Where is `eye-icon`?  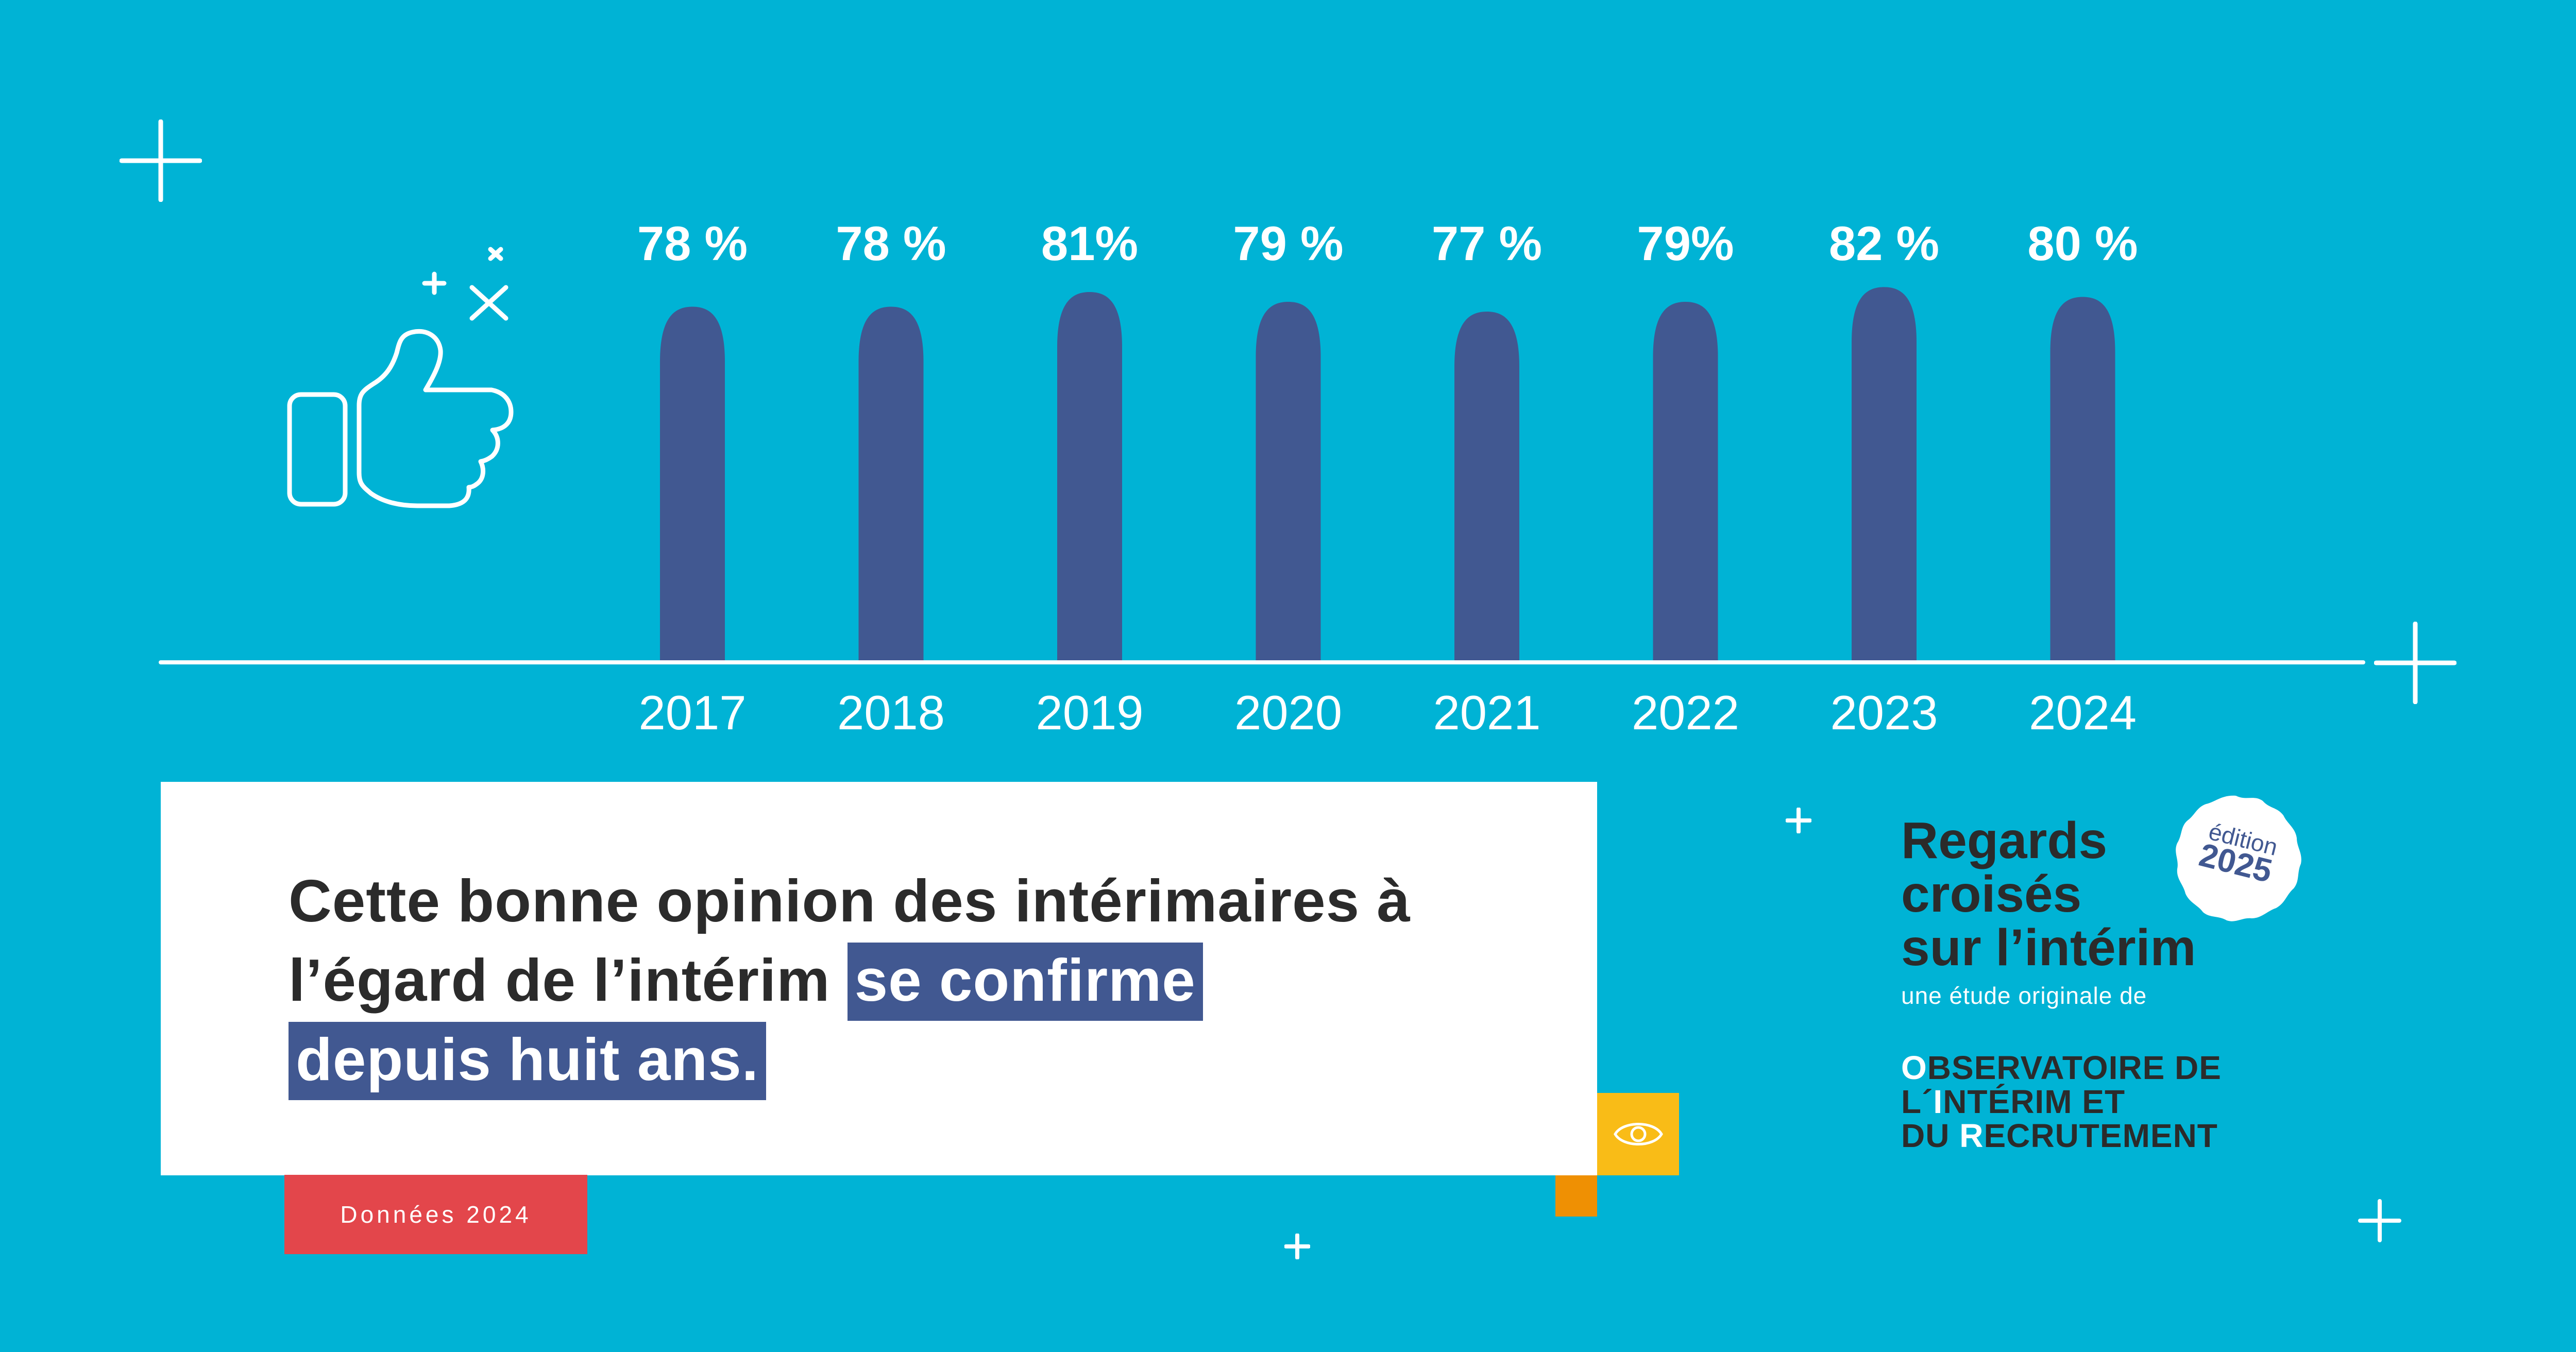 eye-icon is located at coordinates (1638, 1134).